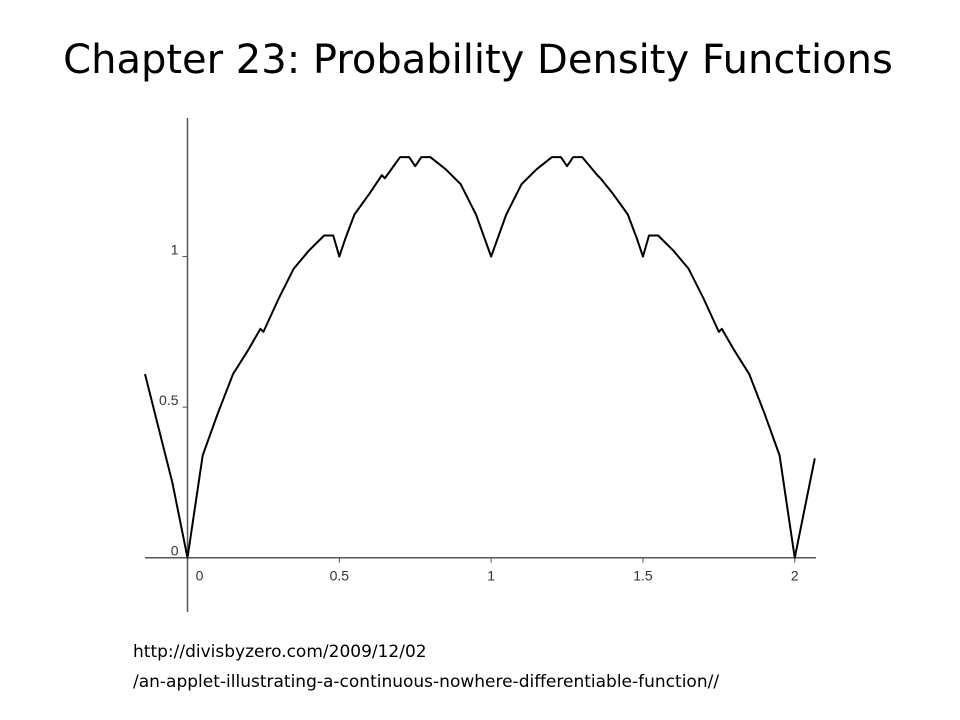 The width and height of the screenshot is (960, 720). I want to click on x-tick-label: 2, so click(795, 575).